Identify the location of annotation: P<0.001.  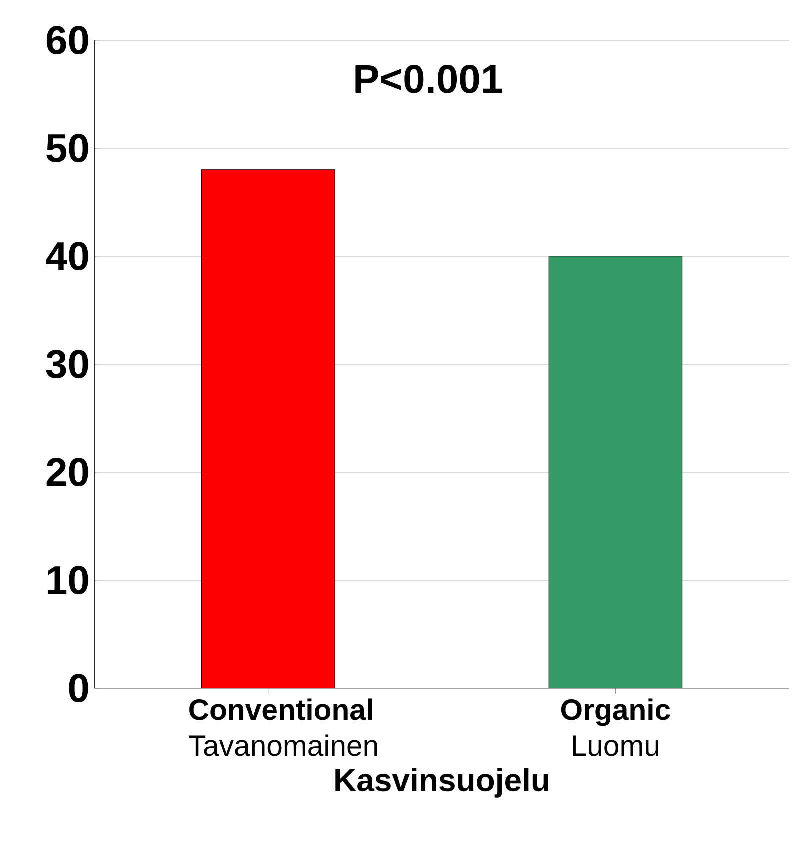
(429, 79).